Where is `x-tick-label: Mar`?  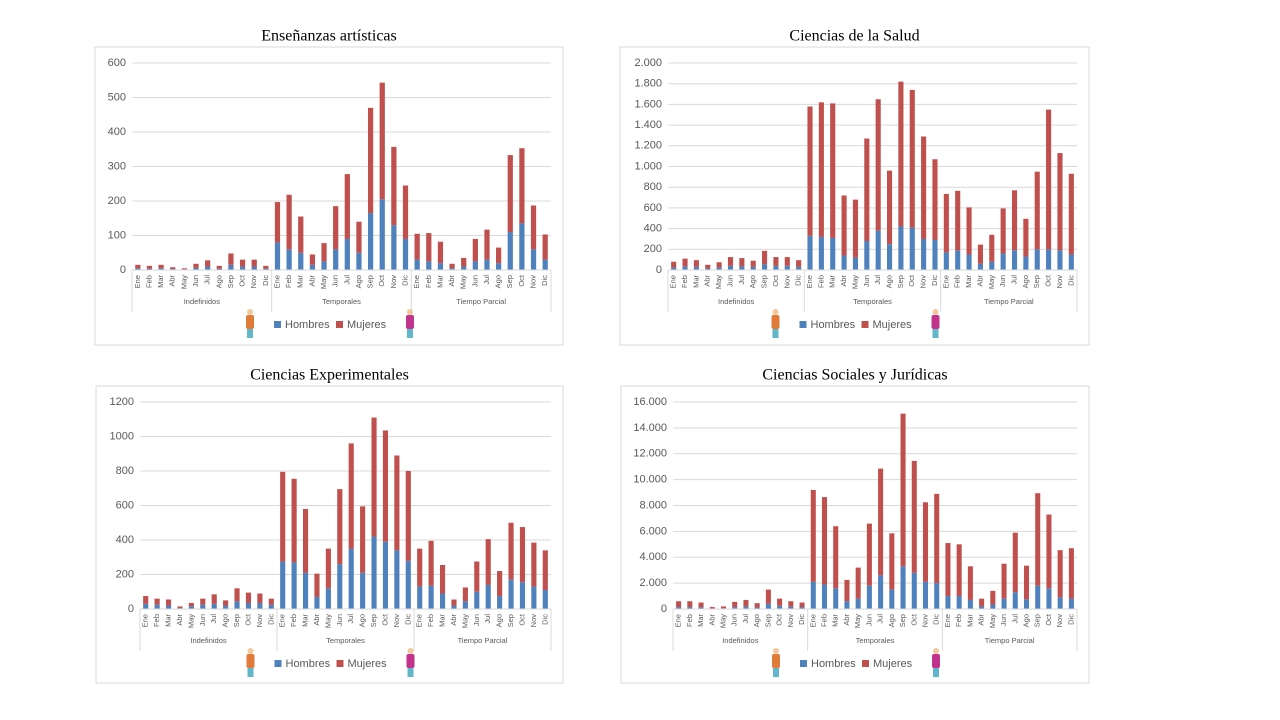 x-tick-label: Mar is located at coordinates (695, 281).